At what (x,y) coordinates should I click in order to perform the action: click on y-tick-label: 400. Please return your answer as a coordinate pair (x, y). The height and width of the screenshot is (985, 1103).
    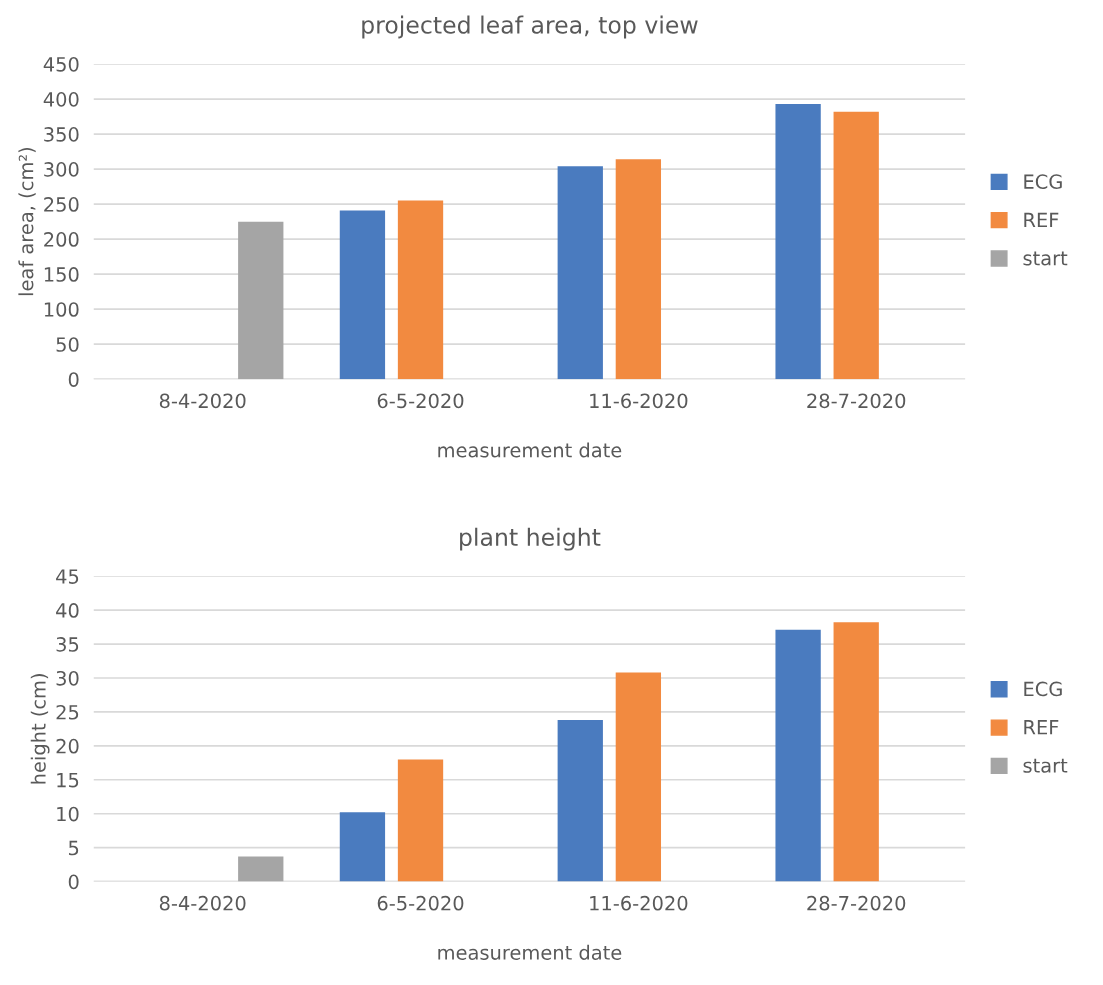
    Looking at the image, I should click on (61, 99).